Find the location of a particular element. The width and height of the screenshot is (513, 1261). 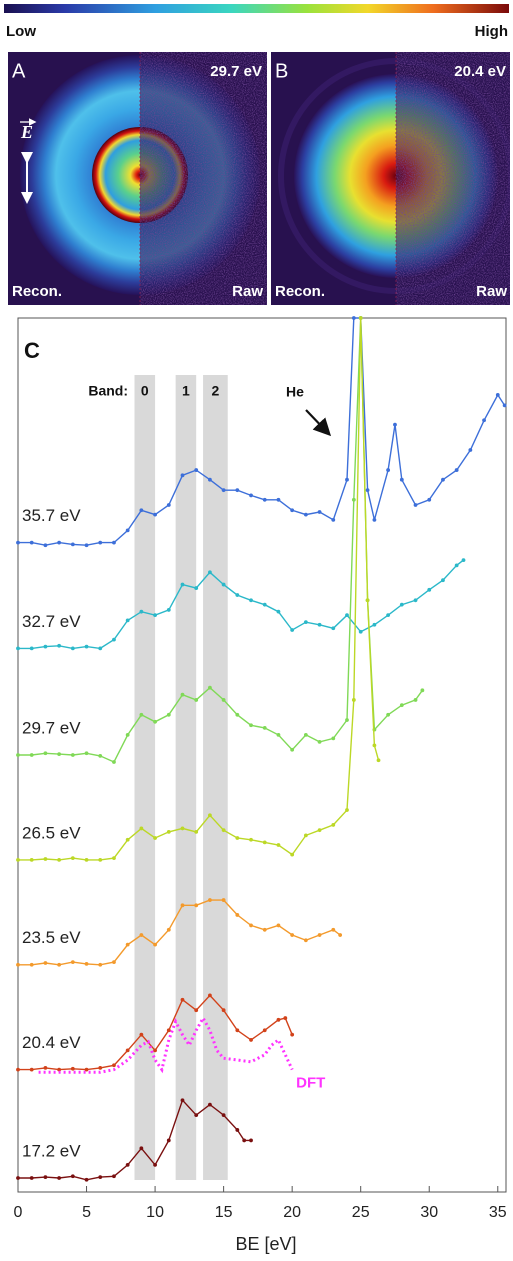

colorbar-low: Low is located at coordinates (21, 31).